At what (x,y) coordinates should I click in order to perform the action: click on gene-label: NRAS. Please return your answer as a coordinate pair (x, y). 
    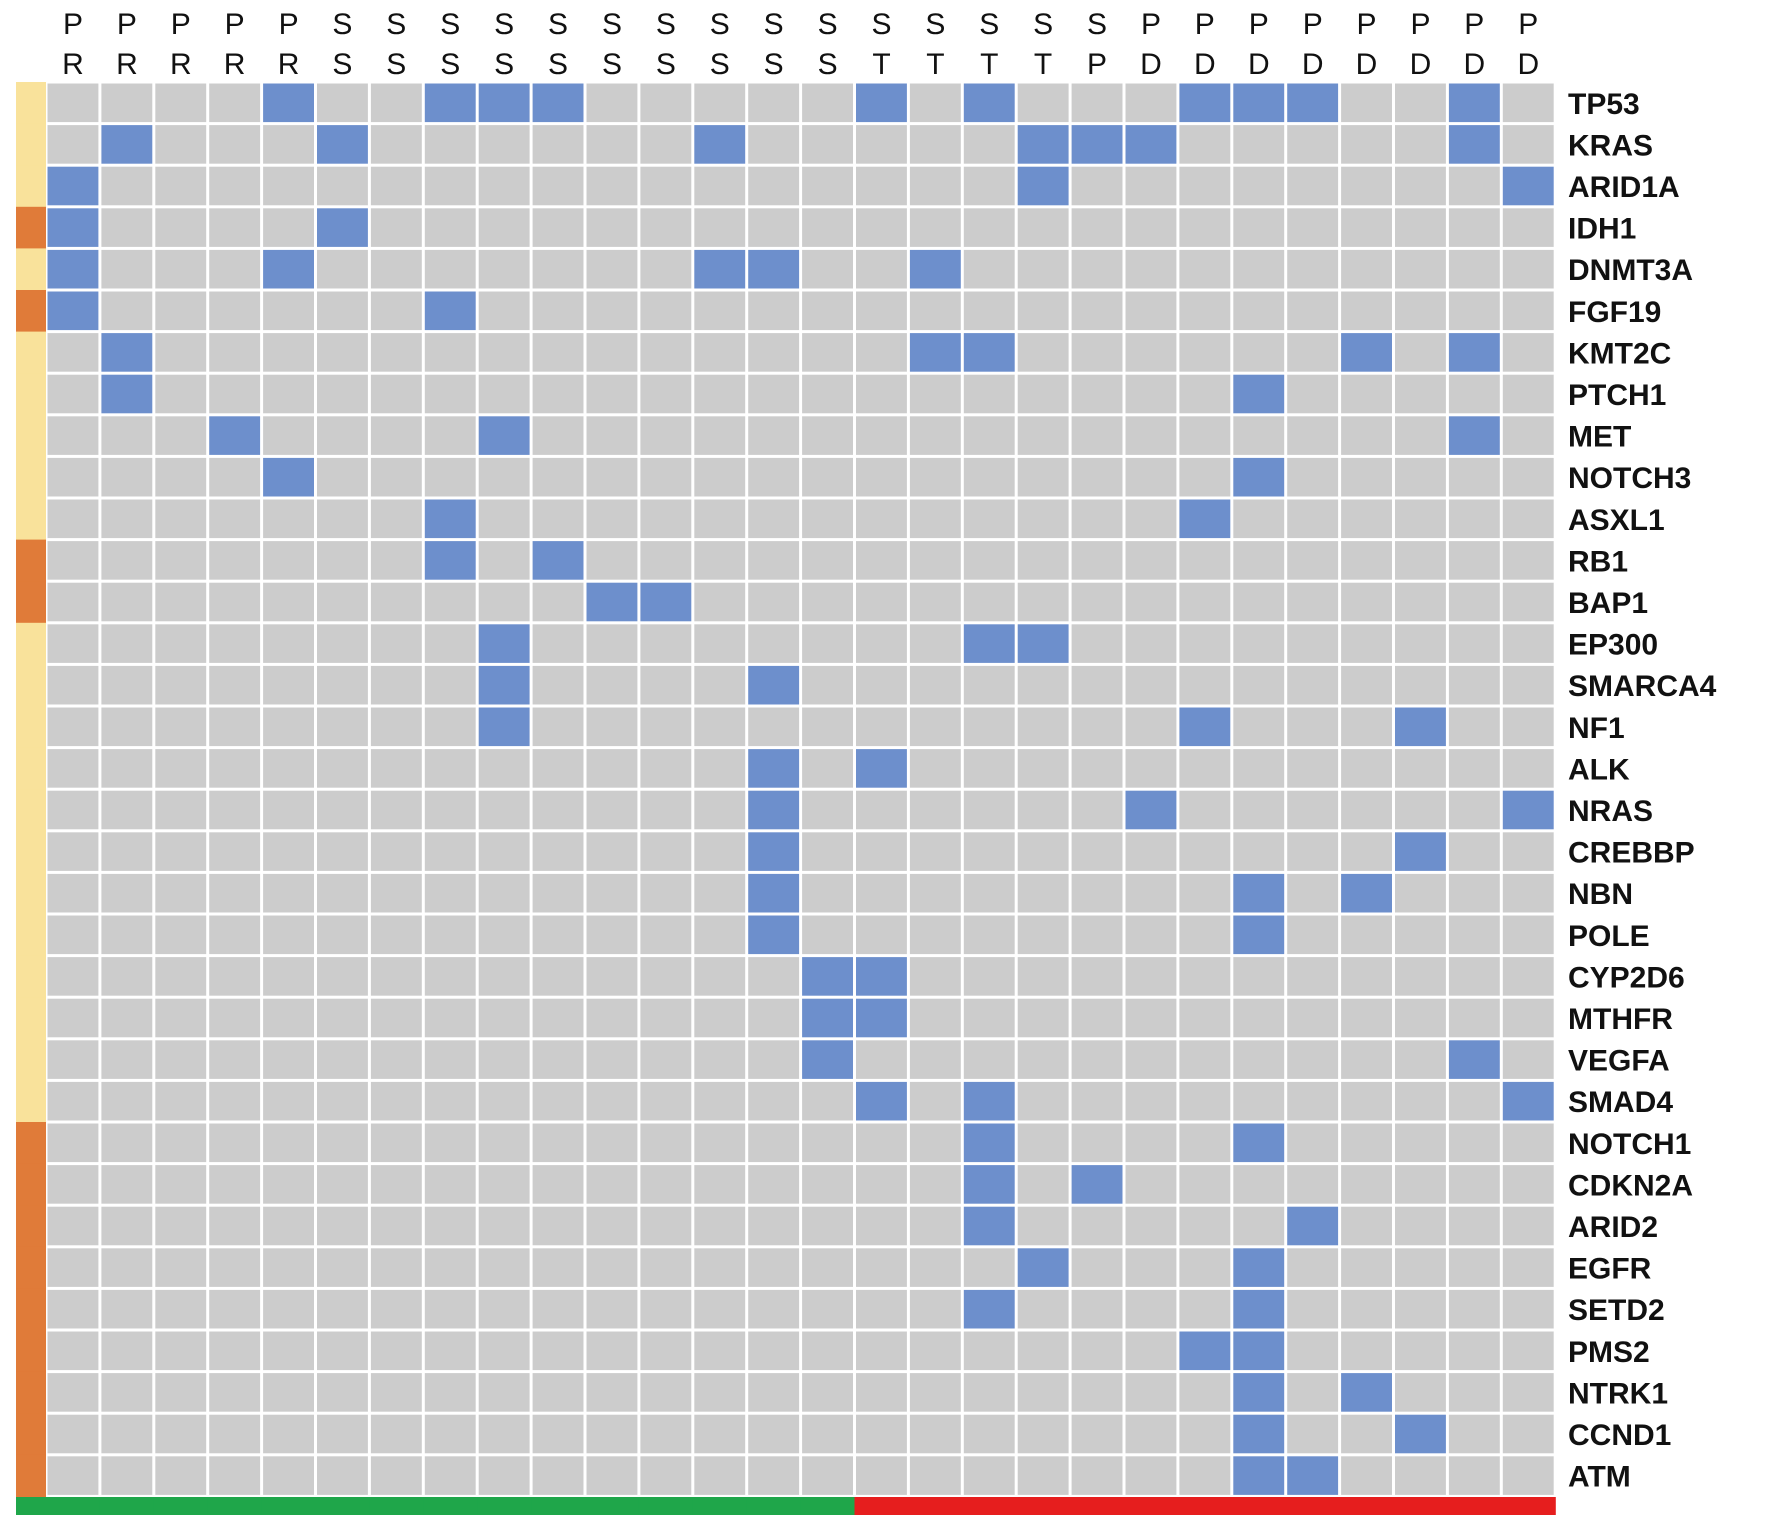
    Looking at the image, I should click on (1610, 811).